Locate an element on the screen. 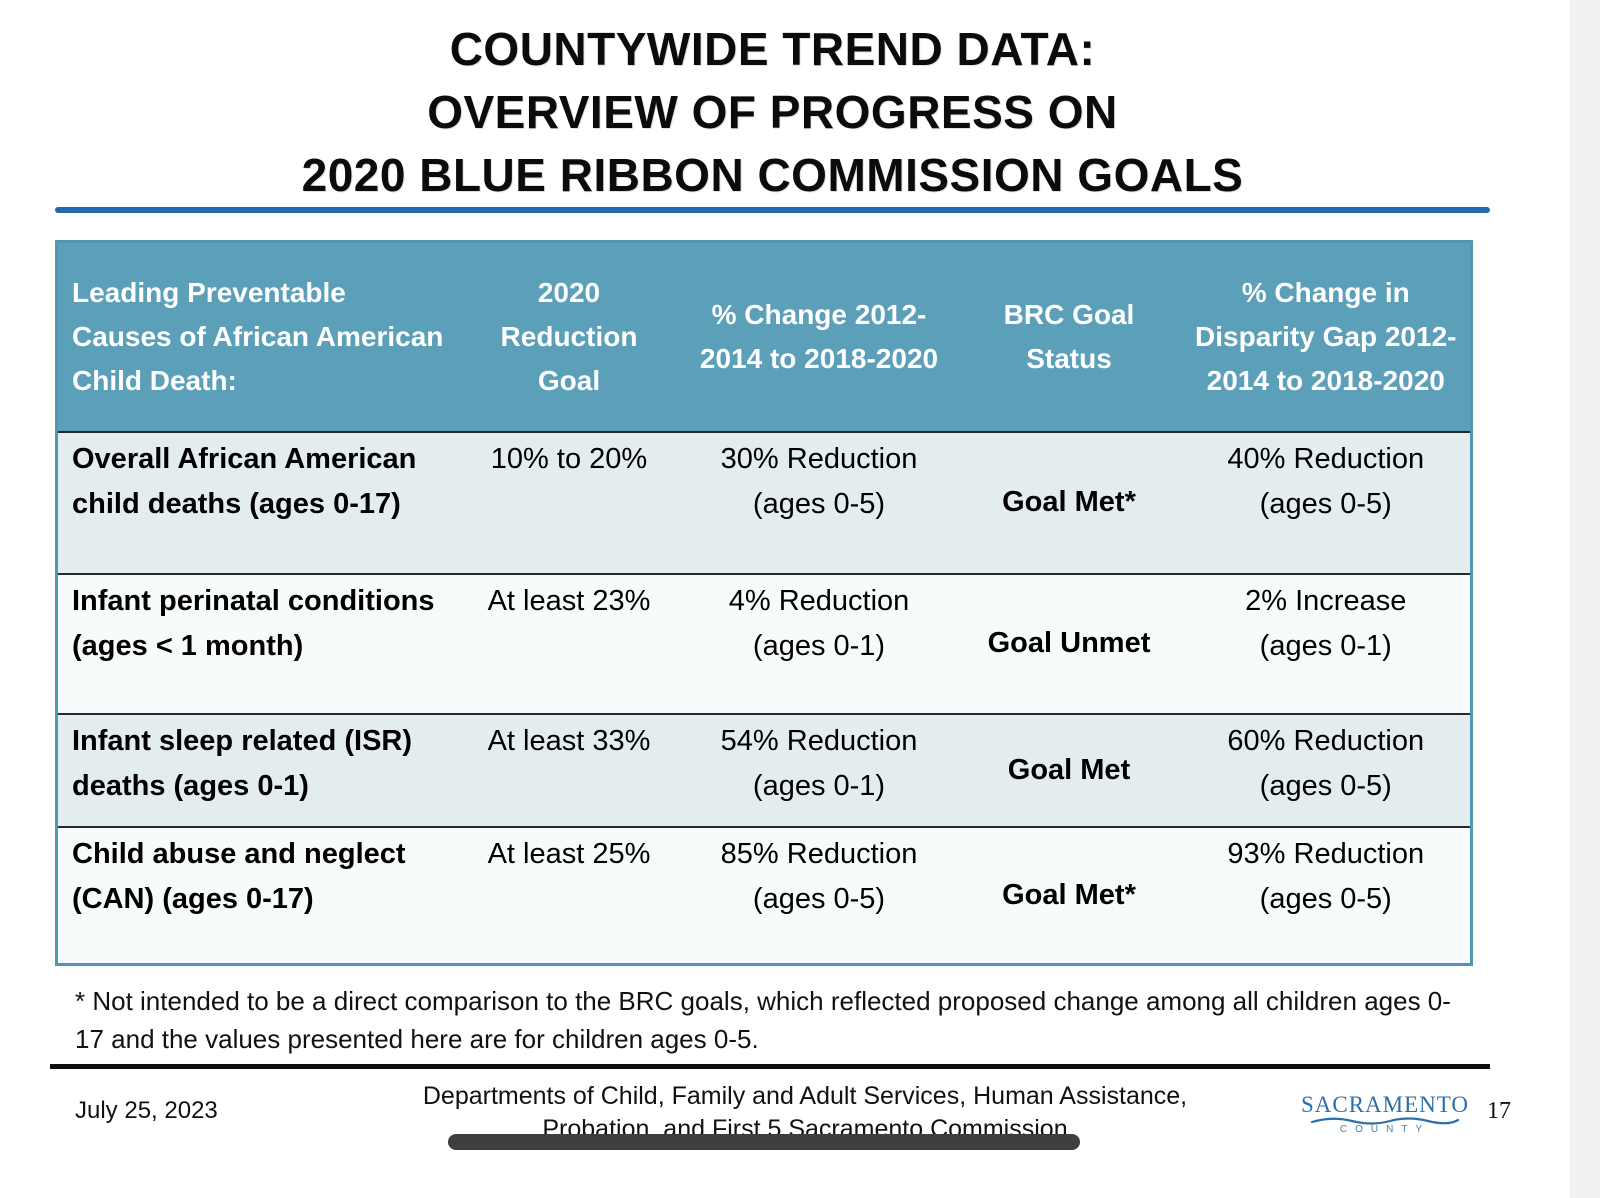 Image resolution: width=1600 pixels, height=1198 pixels. cell-disparity: 60% Reduction (ages 0-5) is located at coordinates (1327, 770).